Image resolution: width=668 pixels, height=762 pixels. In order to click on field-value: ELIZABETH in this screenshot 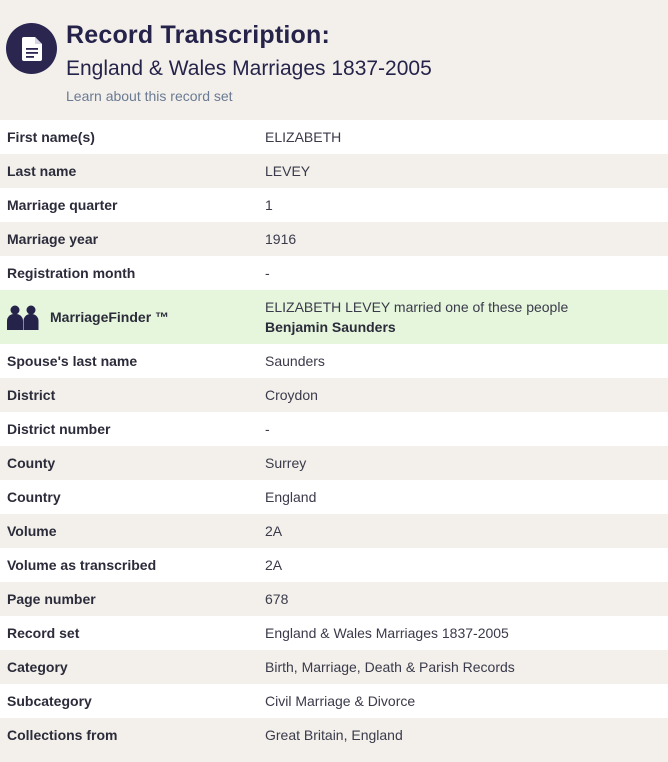, I will do `click(303, 137)`.